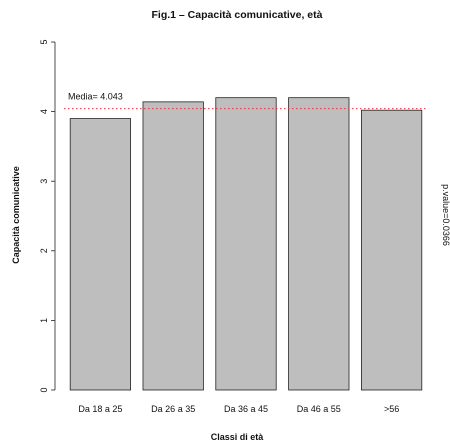 This screenshot has height=444, width=450. Describe the element at coordinates (47, 216) in the screenshot. I see `y-axis: 0 1 2 3 4 5` at that location.